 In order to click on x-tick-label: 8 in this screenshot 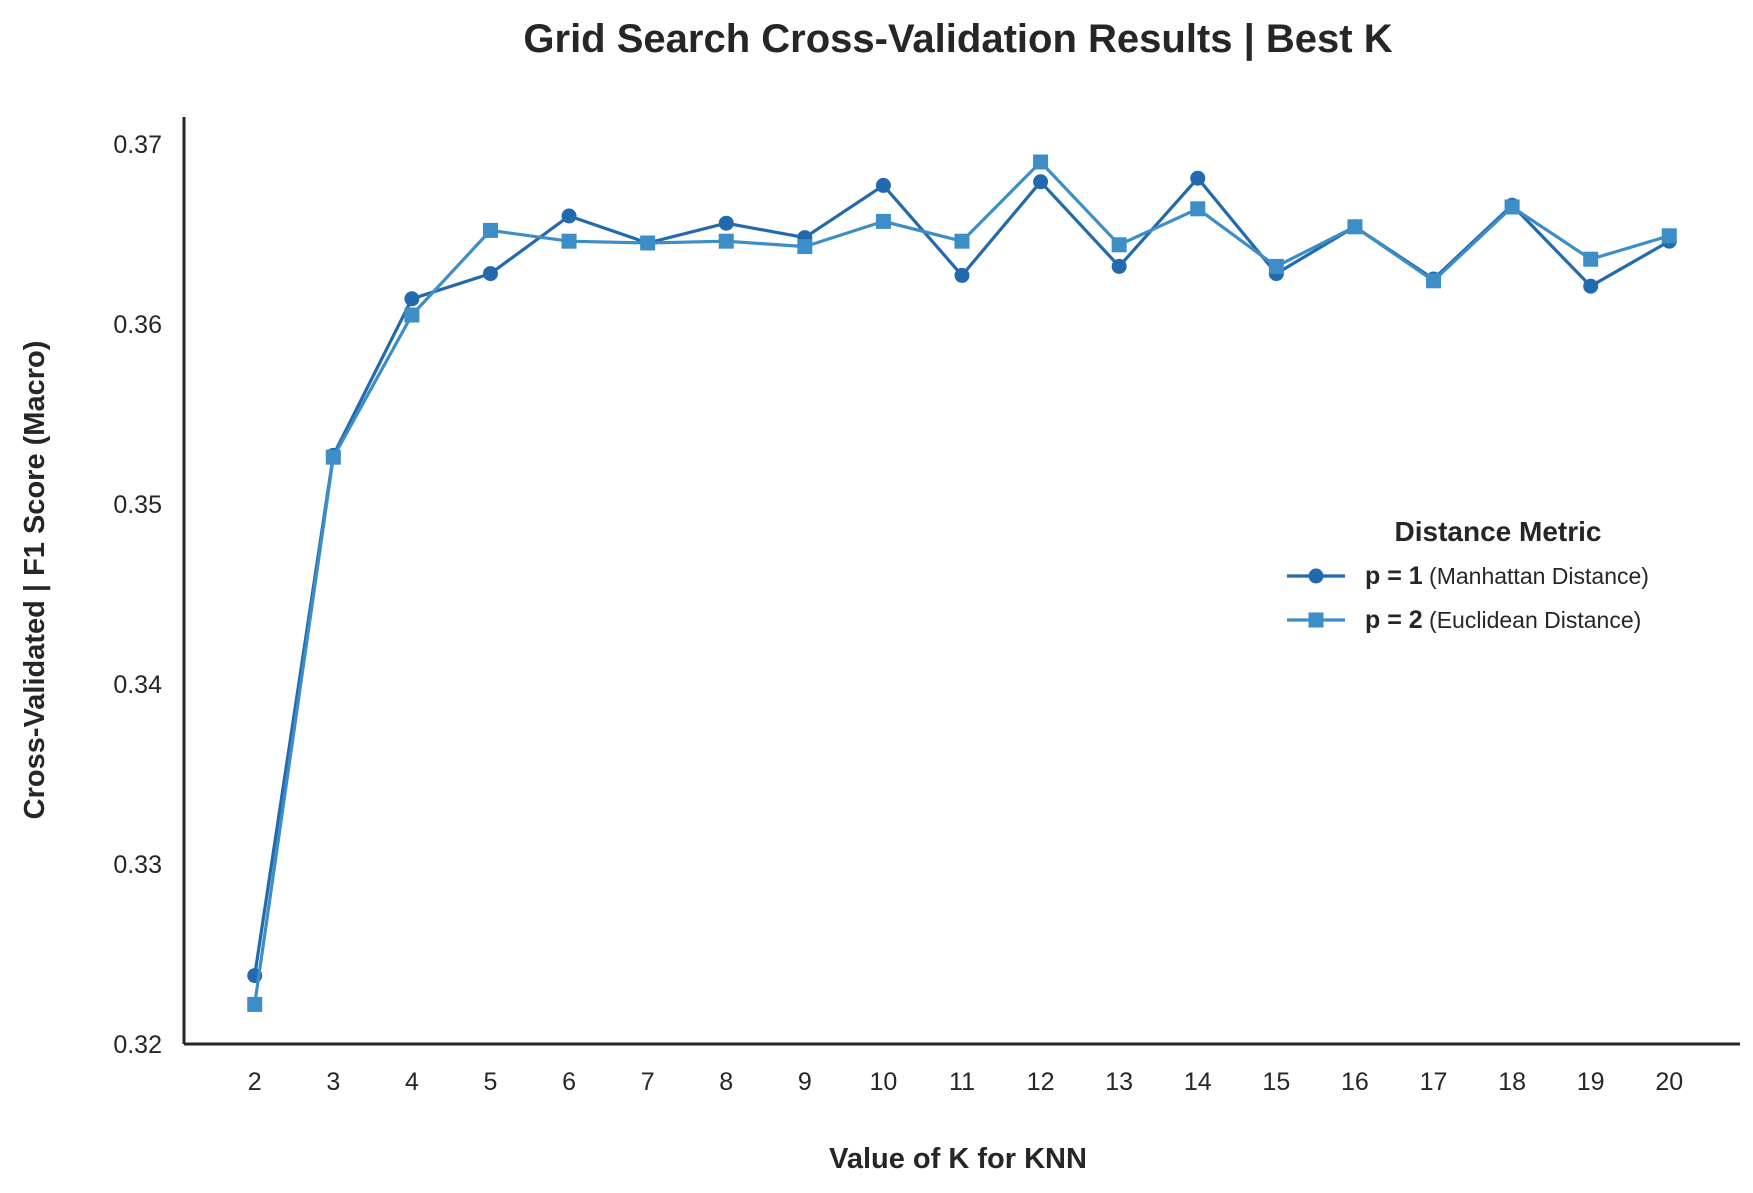, I will do `click(726, 1082)`.